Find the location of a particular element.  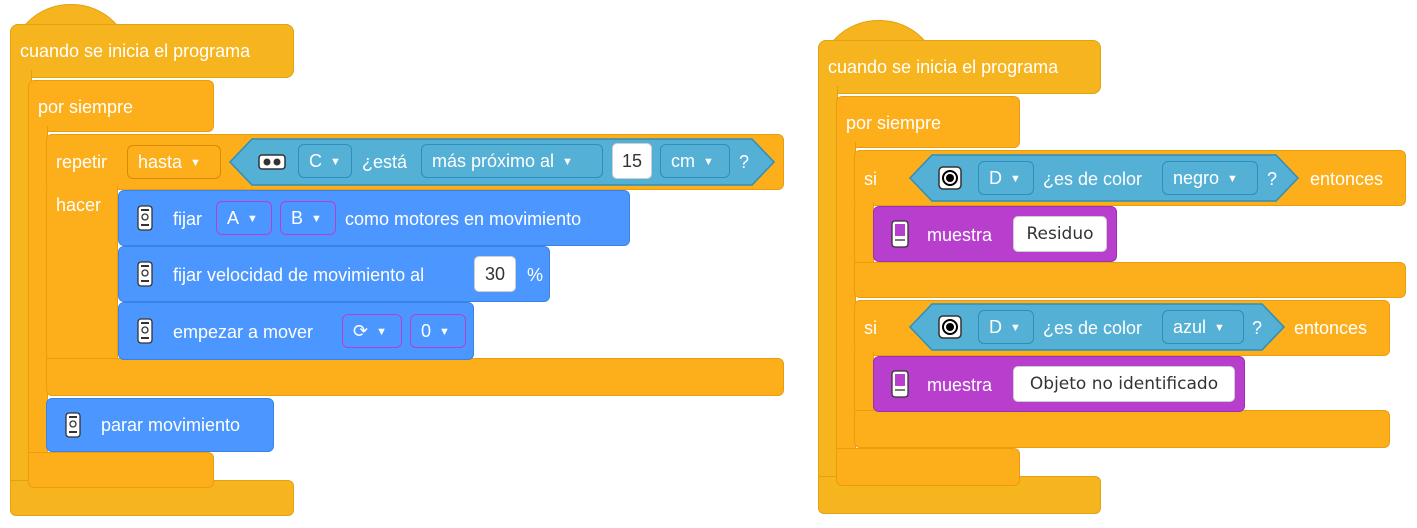

repeat-mode-dropdown: hasta ▼ is located at coordinates (174, 162).